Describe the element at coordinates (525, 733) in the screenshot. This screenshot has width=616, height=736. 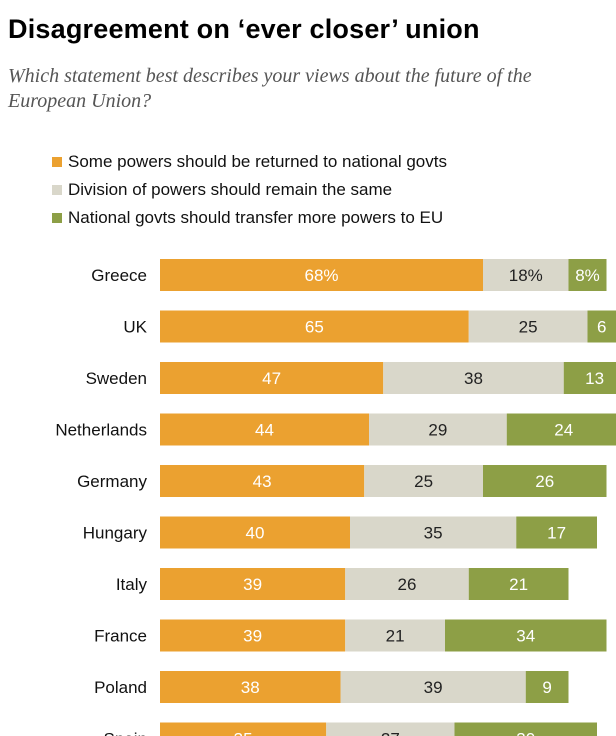
I see `data-label-transfer: 30` at that location.